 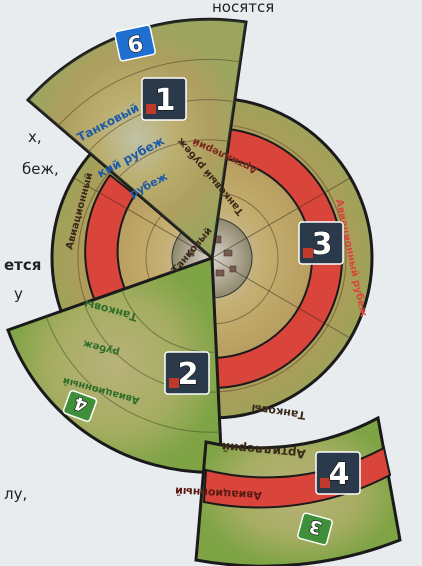 I want to click on badge-1: 1, so click(x=164, y=99).